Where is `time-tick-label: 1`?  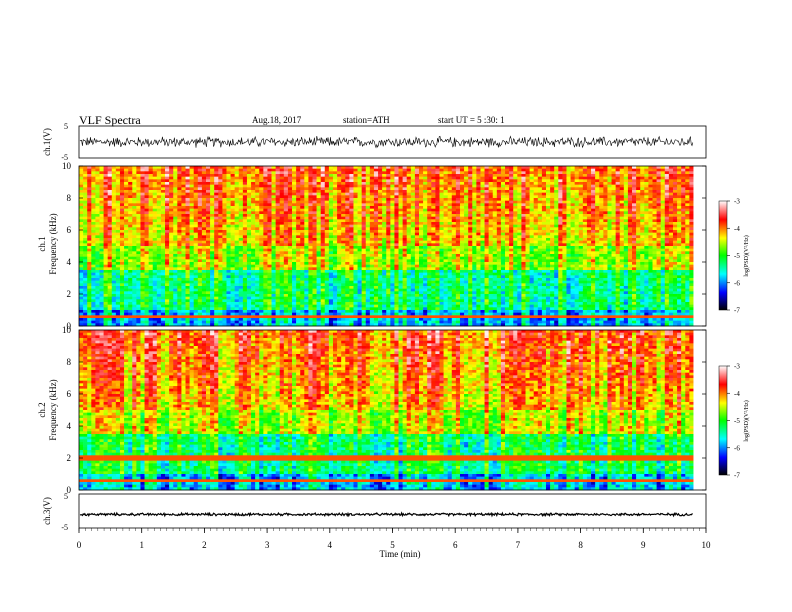
time-tick-label: 1 is located at coordinates (141, 545).